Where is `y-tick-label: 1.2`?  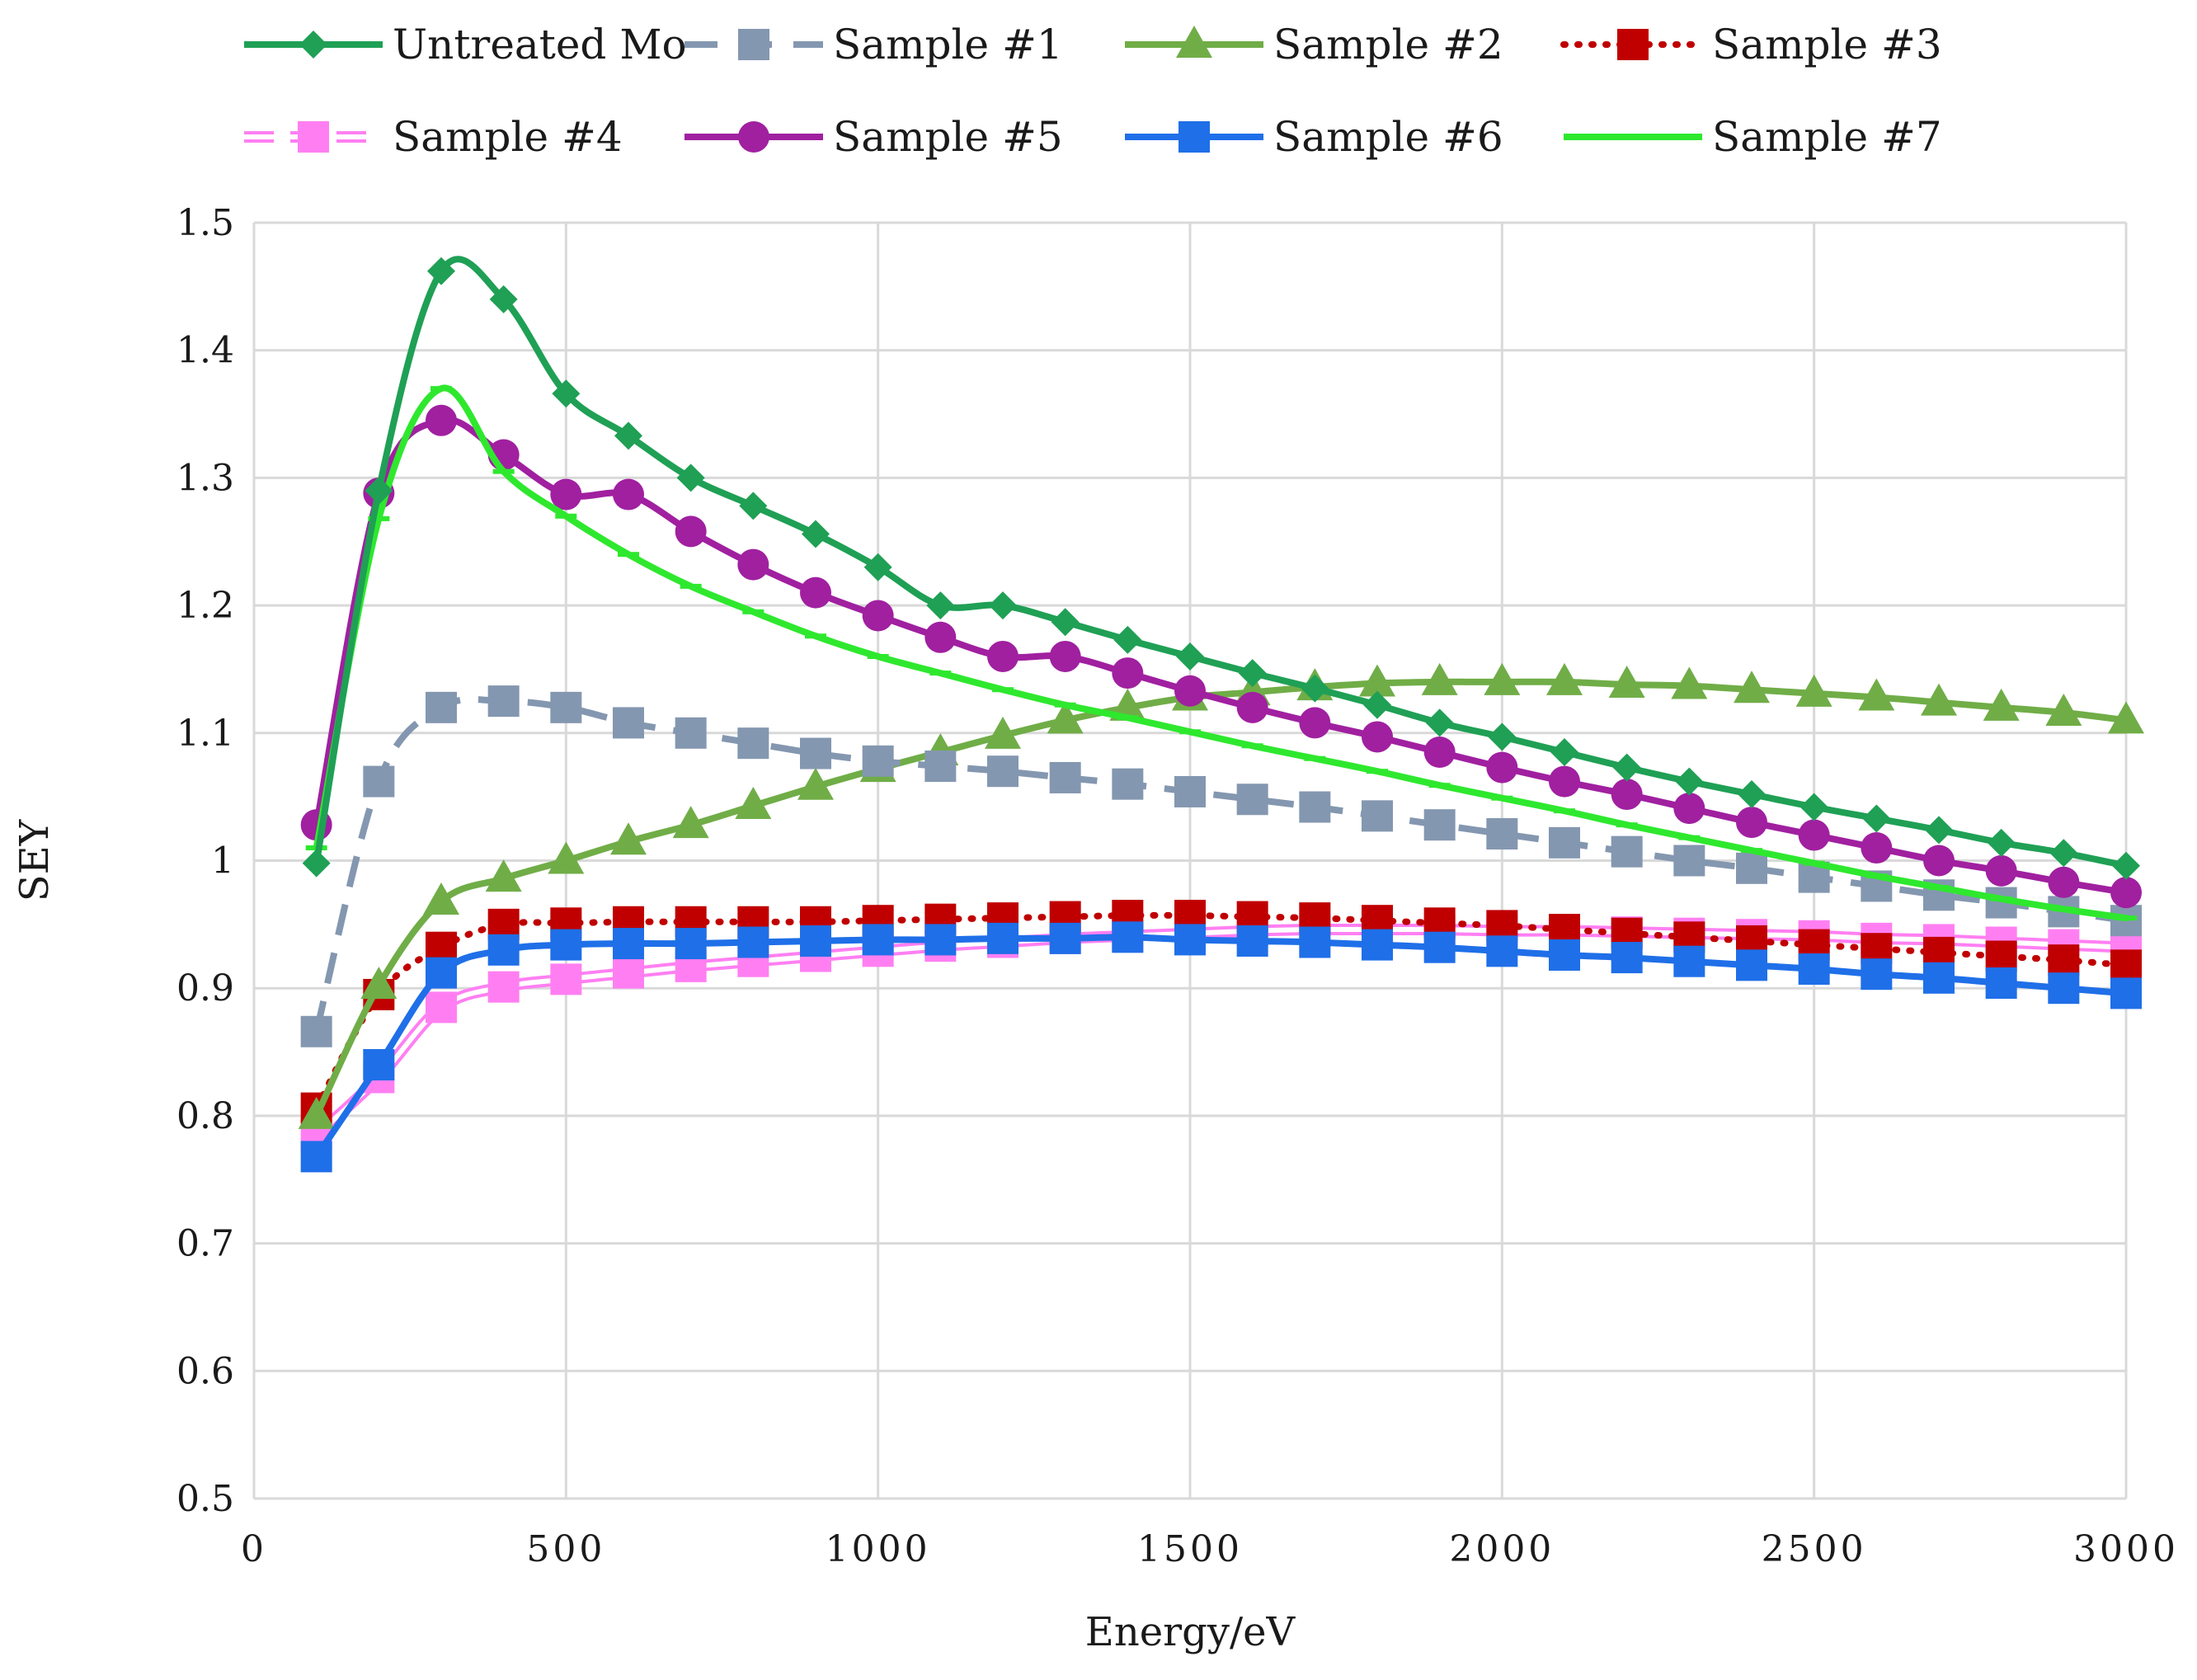
y-tick-label: 1.2 is located at coordinates (205, 606).